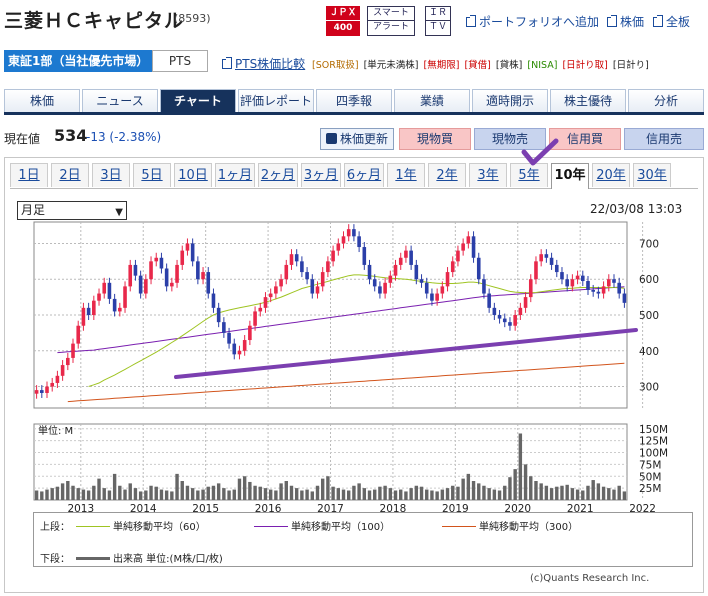 The width and height of the screenshot is (708, 596). I want to click on period-1m: 1ヶ月, so click(235, 175).